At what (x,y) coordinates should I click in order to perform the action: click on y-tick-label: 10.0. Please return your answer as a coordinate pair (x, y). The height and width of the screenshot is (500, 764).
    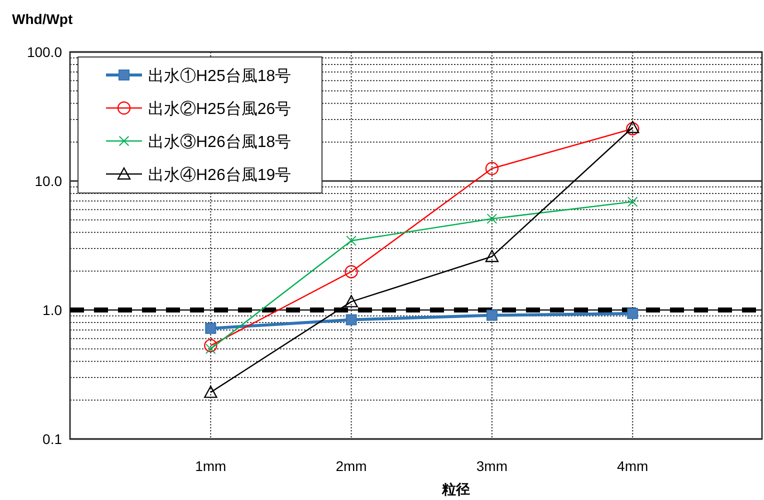
    Looking at the image, I should click on (48, 181).